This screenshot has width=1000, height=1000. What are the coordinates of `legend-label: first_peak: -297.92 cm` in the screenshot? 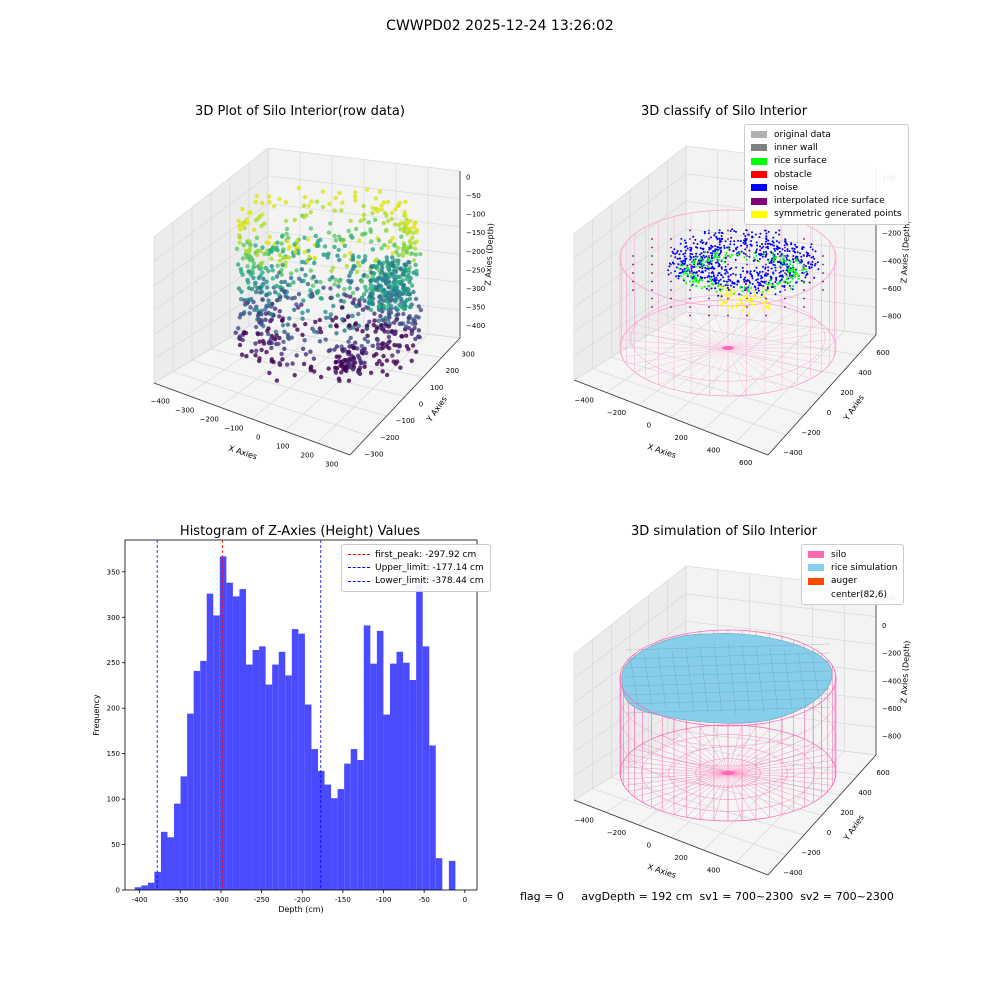 It's located at (426, 554).